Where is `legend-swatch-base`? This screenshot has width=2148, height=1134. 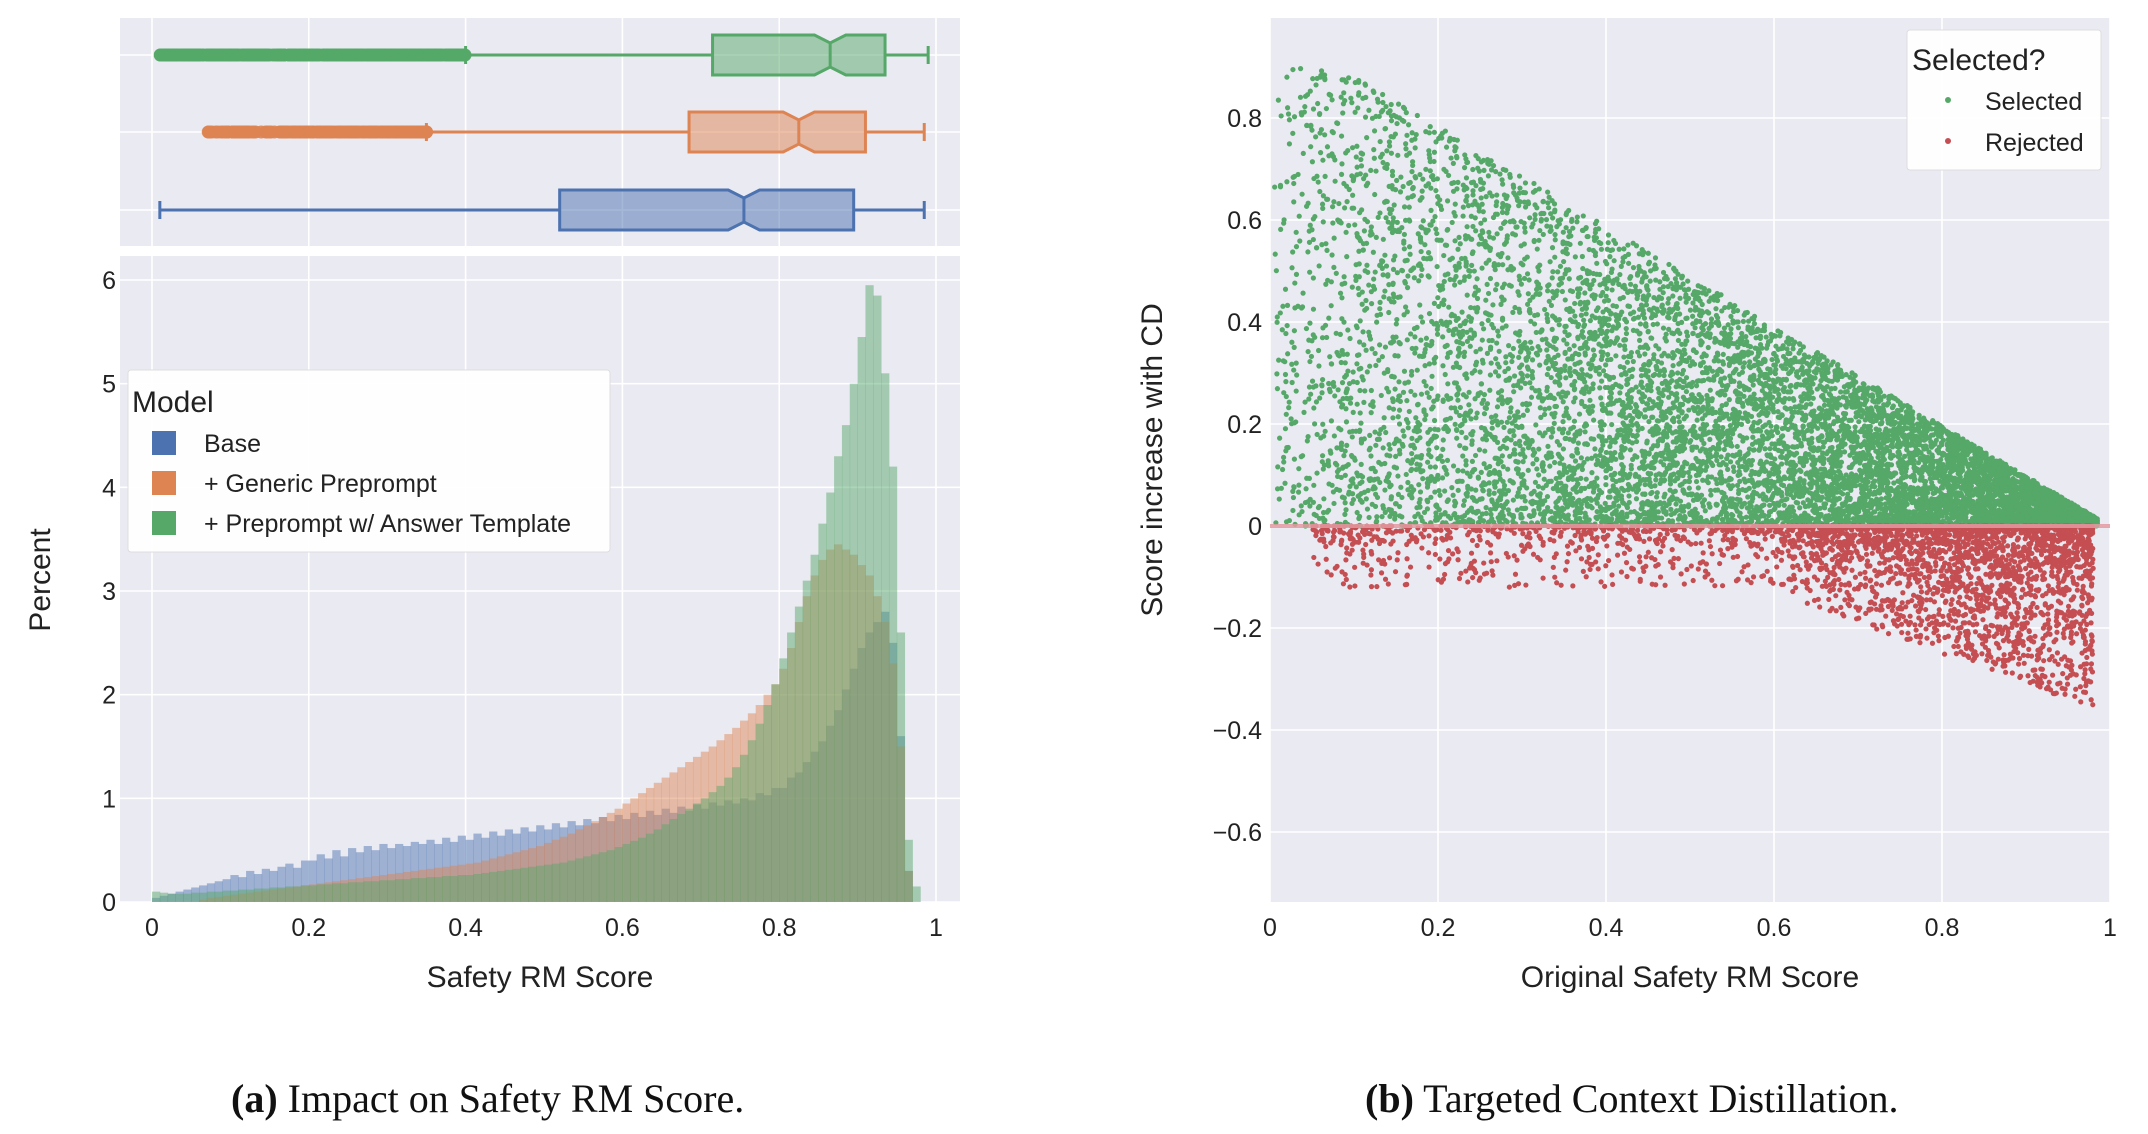 legend-swatch-base is located at coordinates (164, 443).